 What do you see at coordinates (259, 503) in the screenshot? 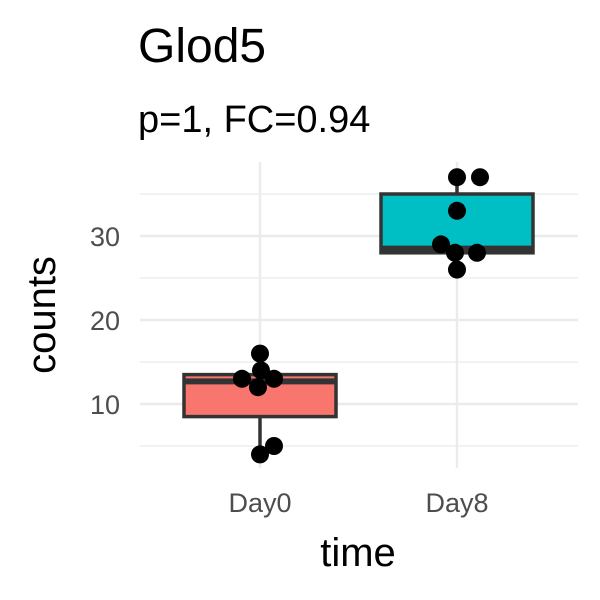
I see `x-tick-label: Day0` at bounding box center [259, 503].